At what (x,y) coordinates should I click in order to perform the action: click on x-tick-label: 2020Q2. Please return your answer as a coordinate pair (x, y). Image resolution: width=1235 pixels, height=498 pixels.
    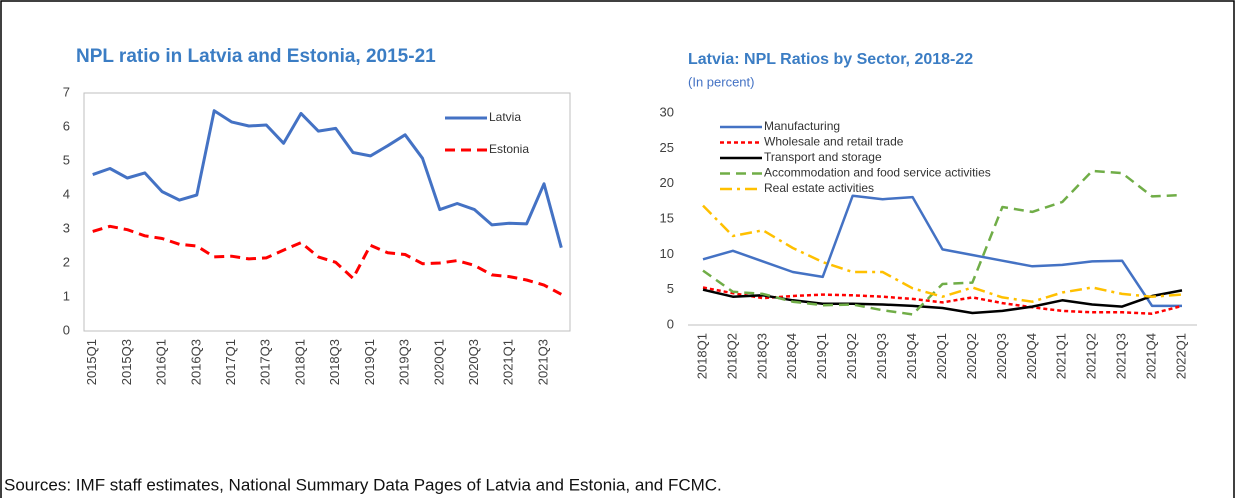
    Looking at the image, I should click on (971, 356).